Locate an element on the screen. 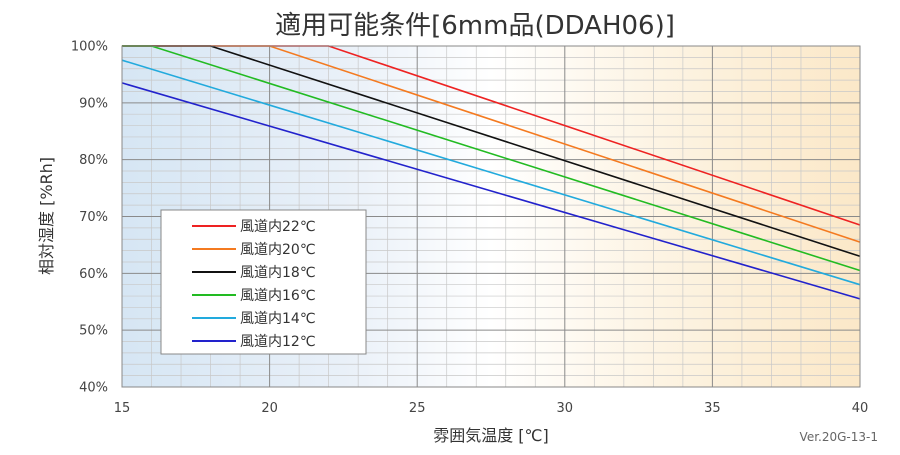 This screenshot has height=455, width=900. legend-label: 風道内16℃ is located at coordinates (278, 296).